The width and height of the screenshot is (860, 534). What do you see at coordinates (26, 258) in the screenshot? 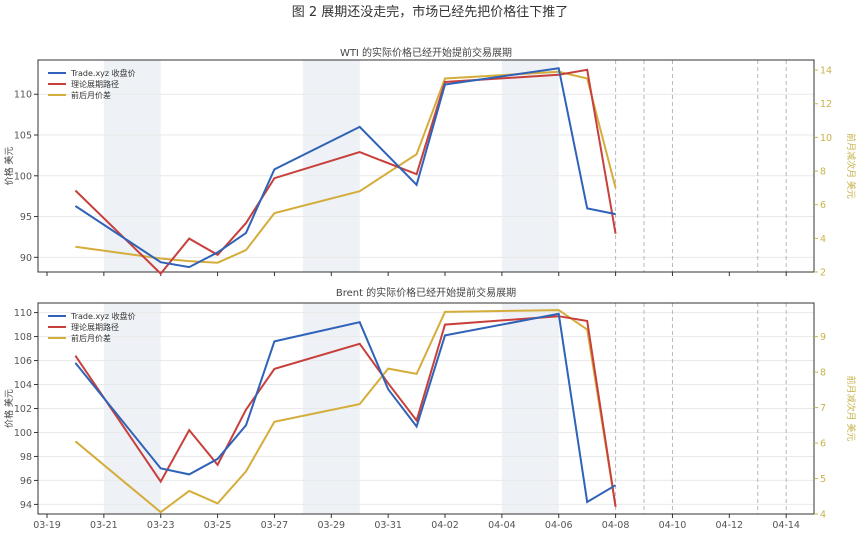
I see `y-tick-label: 90` at bounding box center [26, 258].